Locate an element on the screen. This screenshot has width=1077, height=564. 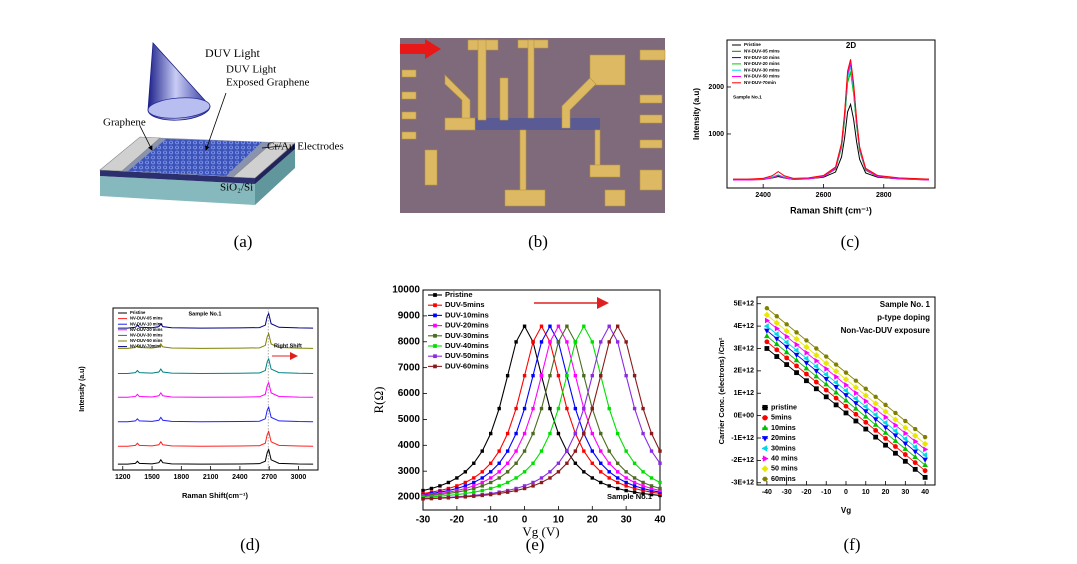
panel-b: (b) is located at coordinates (533, 144).